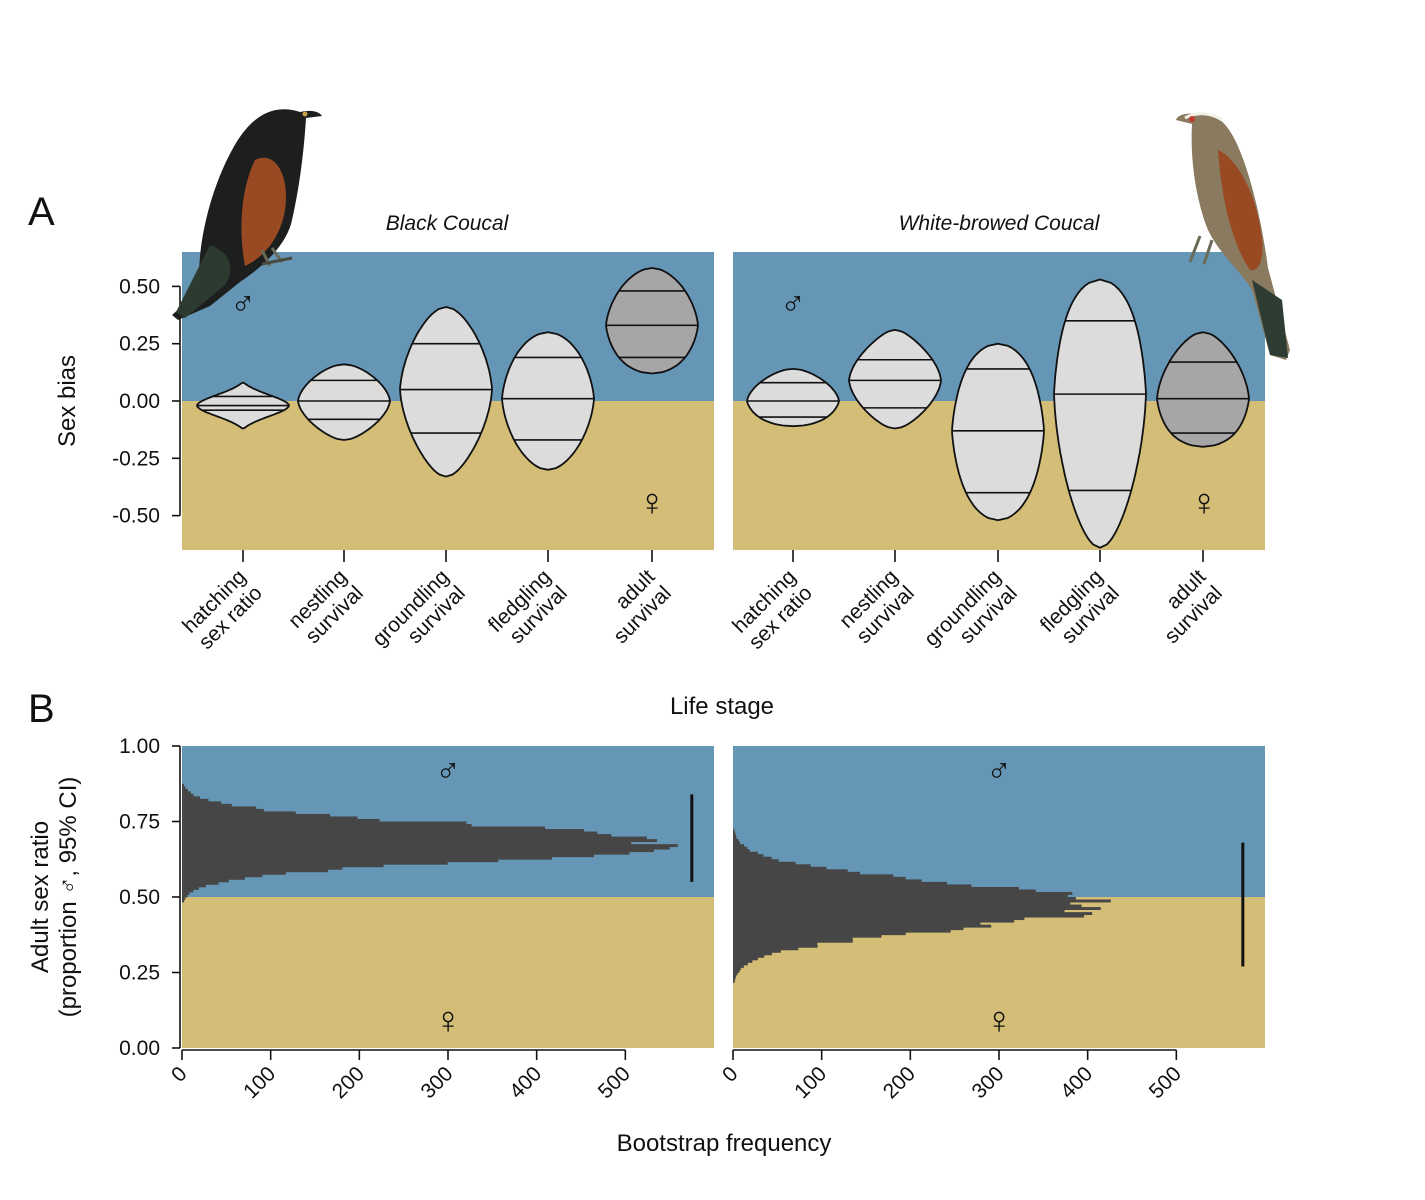 Image resolution: width=1425 pixels, height=1200 pixels. I want to click on panel-a-left-plot: ♂ ♀, so click(448, 401).